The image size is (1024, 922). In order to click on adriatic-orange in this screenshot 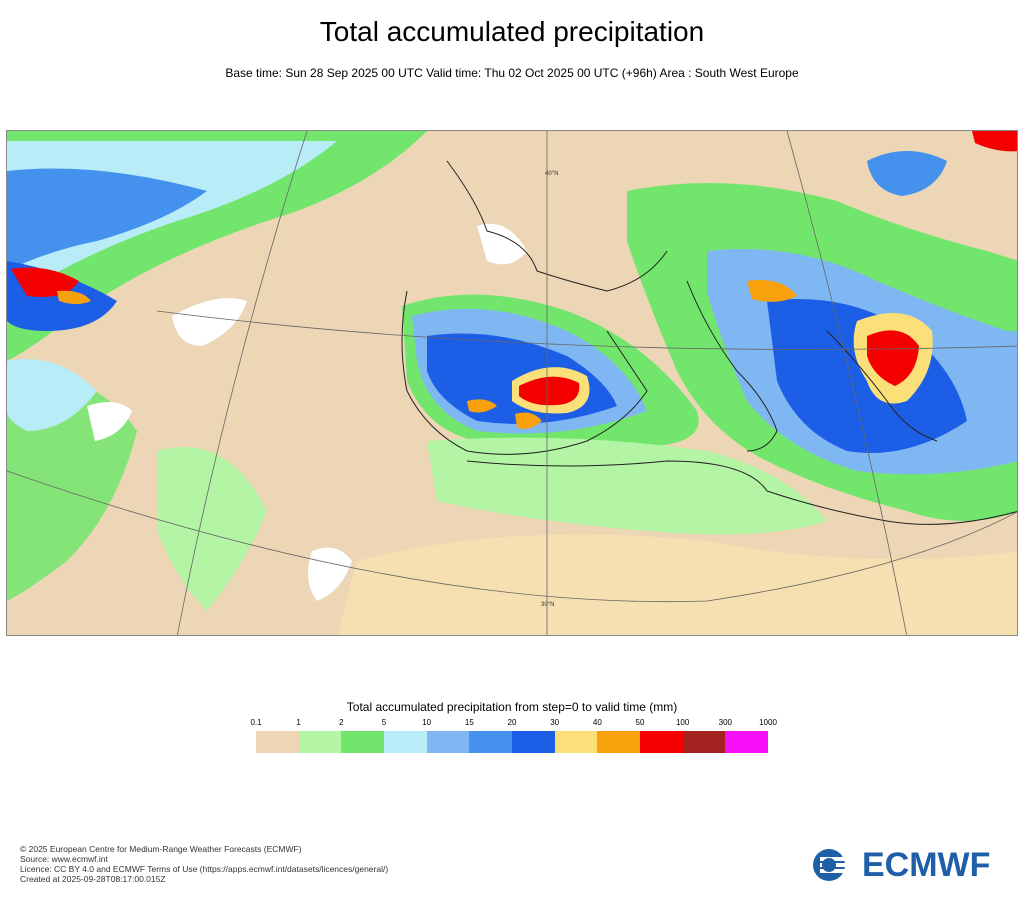, I will do `click(772, 291)`.